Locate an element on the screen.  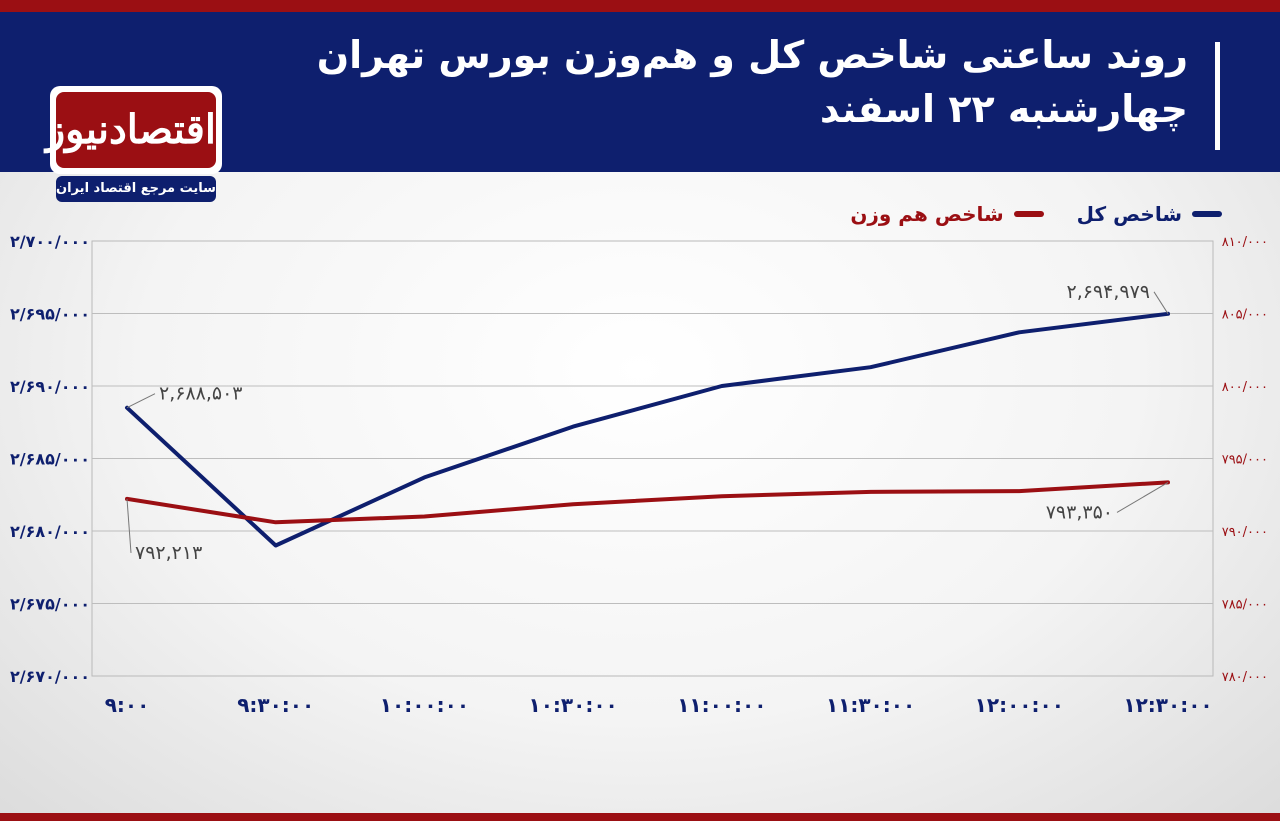
x-tick-label: ۱۲:۰۰:۰۰ is located at coordinates (1019, 705).